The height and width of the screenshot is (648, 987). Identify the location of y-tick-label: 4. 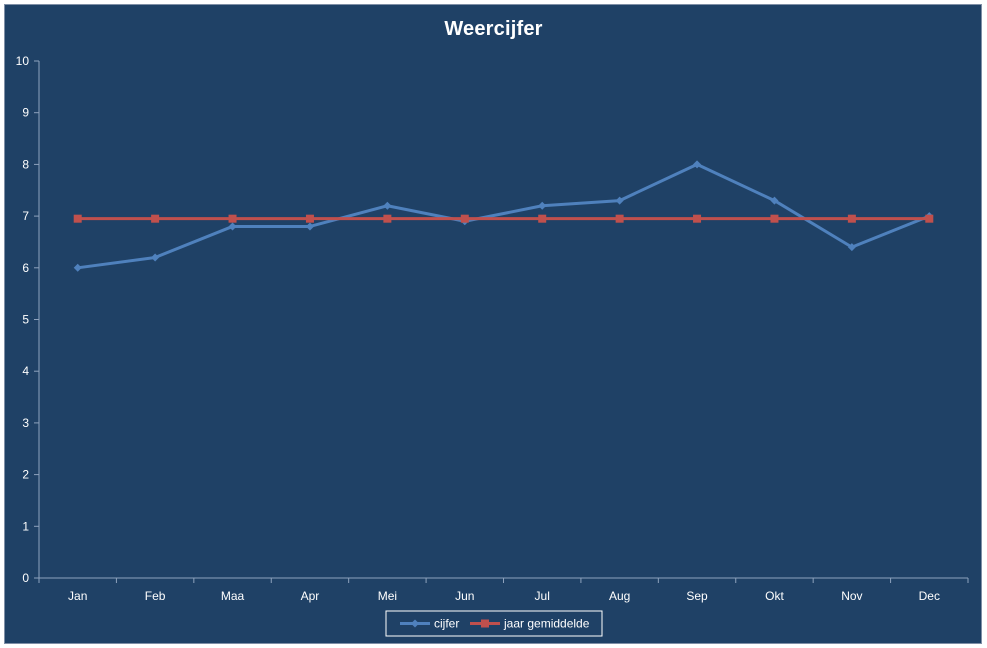
(25, 371).